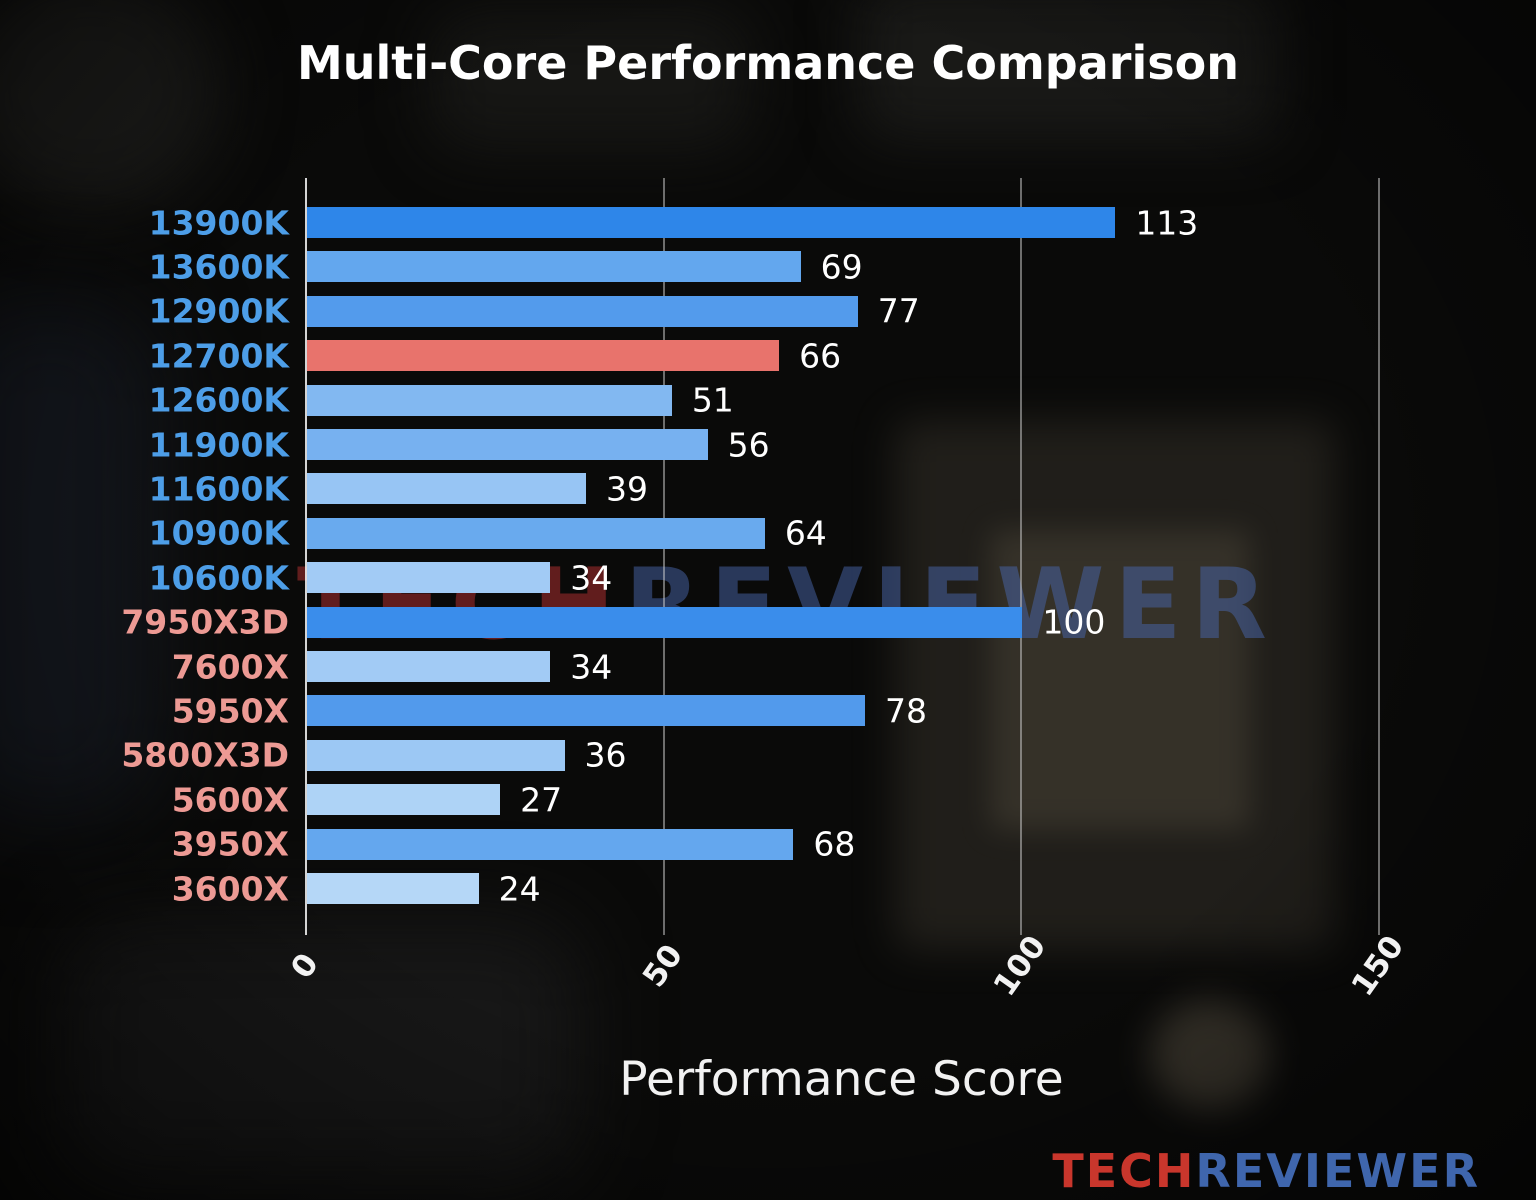 The height and width of the screenshot is (1200, 1536). What do you see at coordinates (205, 622) in the screenshot?
I see `category-label: 7950X3D` at bounding box center [205, 622].